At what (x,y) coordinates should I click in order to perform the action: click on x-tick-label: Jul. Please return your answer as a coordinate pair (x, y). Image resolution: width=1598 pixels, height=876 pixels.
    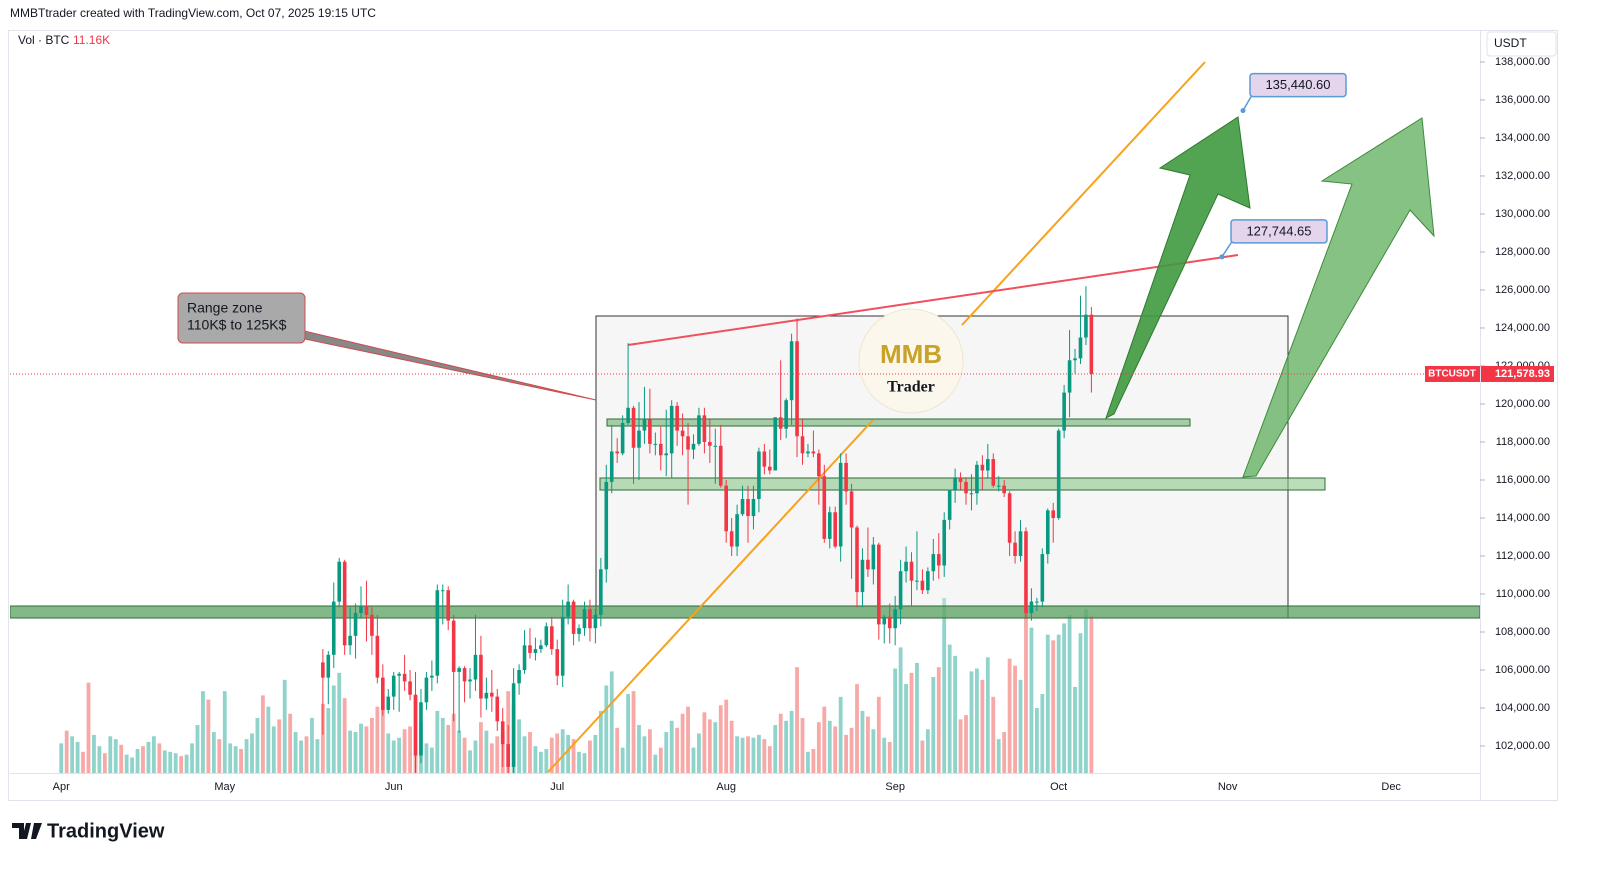
    Looking at the image, I should click on (557, 787).